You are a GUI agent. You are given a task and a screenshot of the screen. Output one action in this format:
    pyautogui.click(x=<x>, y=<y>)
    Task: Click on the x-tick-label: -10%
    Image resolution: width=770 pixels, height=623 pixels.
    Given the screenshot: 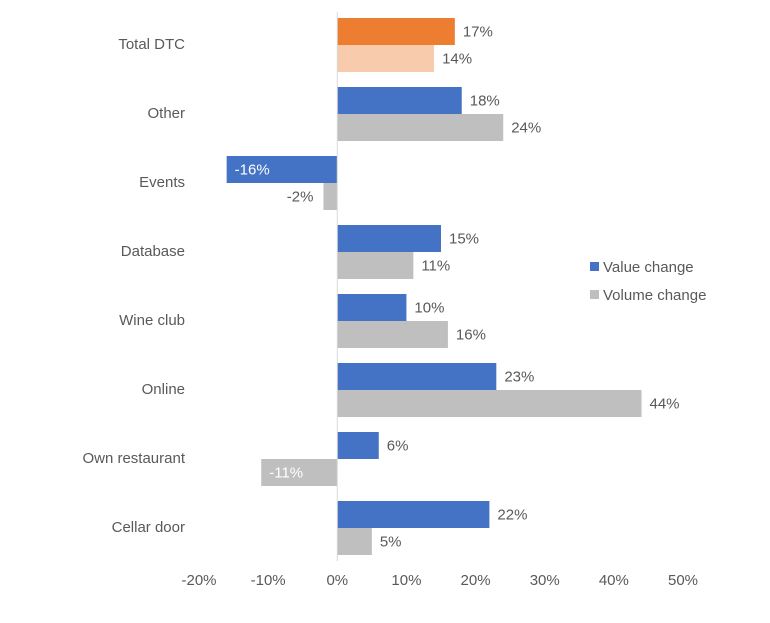 What is the action you would take?
    pyautogui.click(x=268, y=580)
    